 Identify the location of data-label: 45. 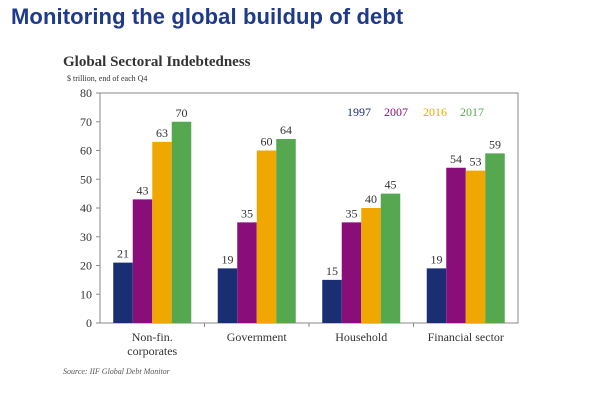
(391, 185).